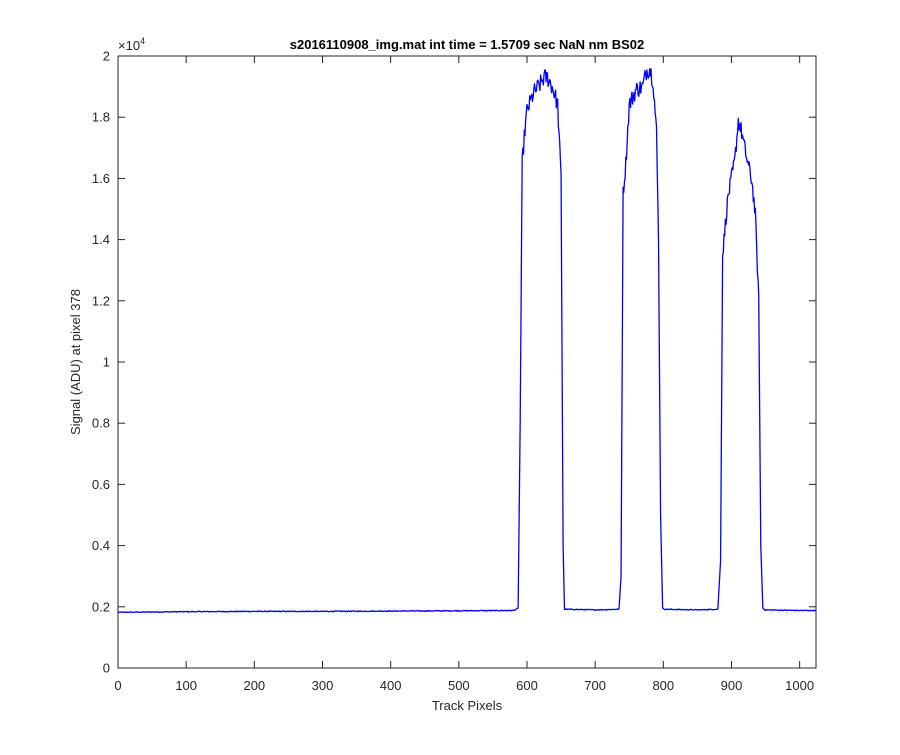  Describe the element at coordinates (101, 606) in the screenshot. I see `y-tick-label: 0.2` at that location.